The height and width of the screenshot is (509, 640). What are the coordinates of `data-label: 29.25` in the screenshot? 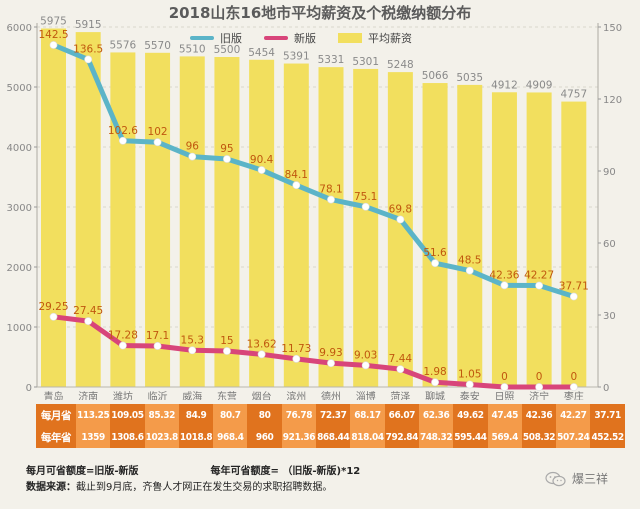 It's located at (53, 307).